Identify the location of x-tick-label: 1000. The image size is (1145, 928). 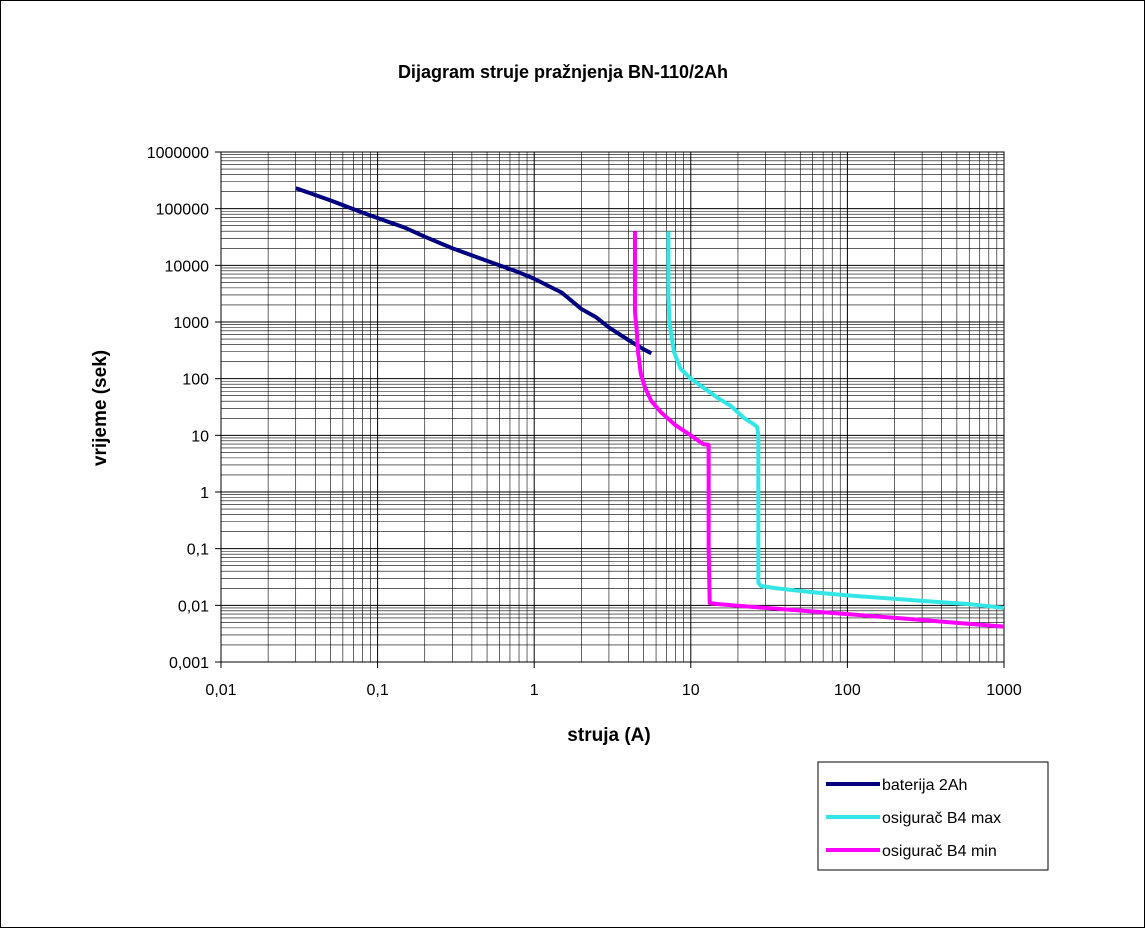
(1004, 690).